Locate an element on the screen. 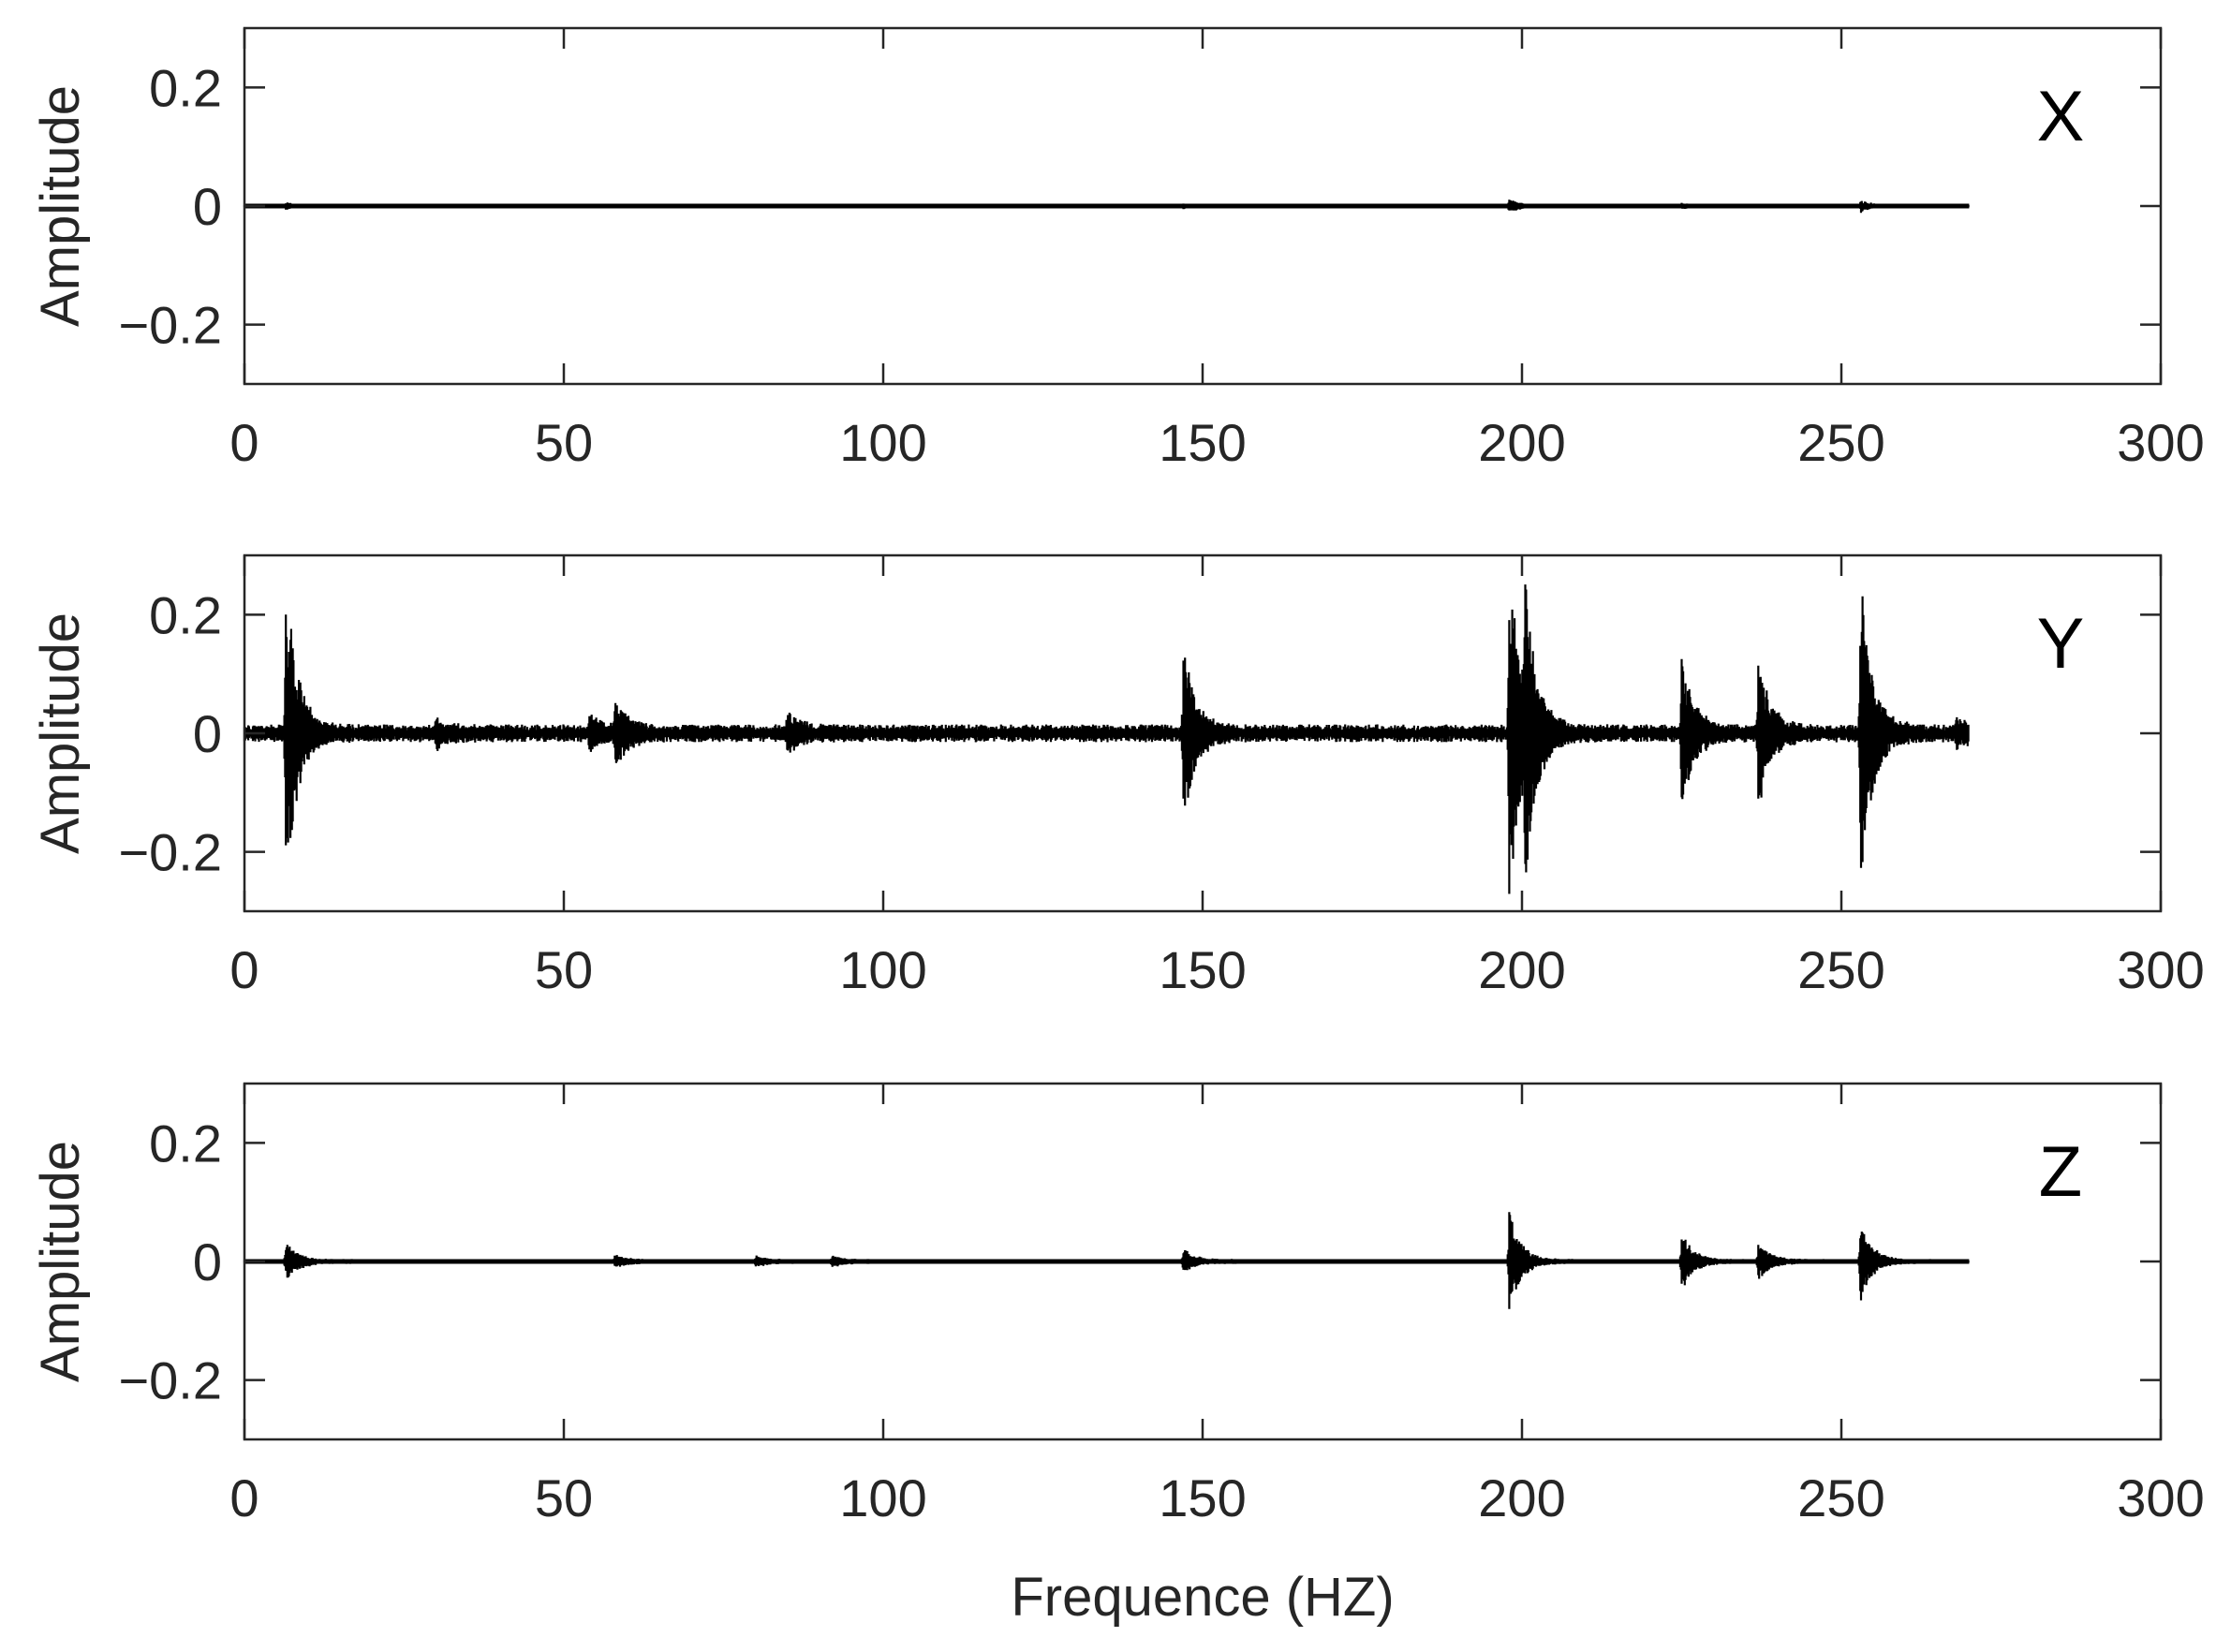 The height and width of the screenshot is (1652, 2231). panel-label: X is located at coordinates (2061, 117).